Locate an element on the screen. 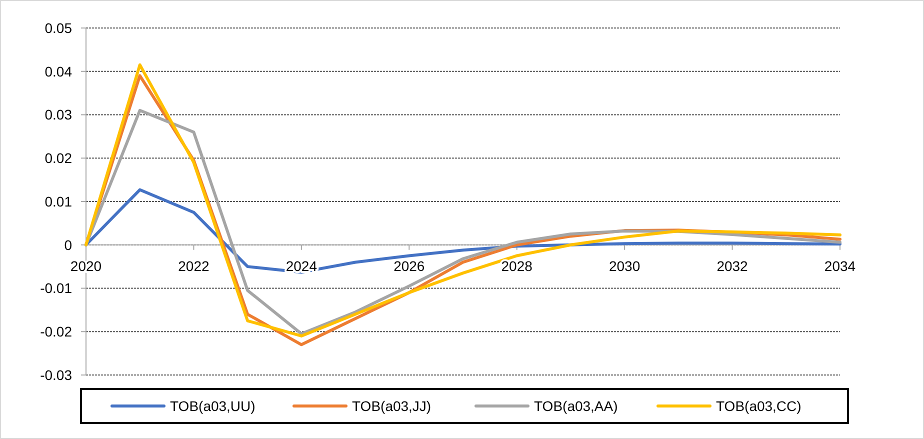 Image resolution: width=924 pixels, height=439 pixels. legend-label: TOB(a03,JJ) is located at coordinates (392, 406).